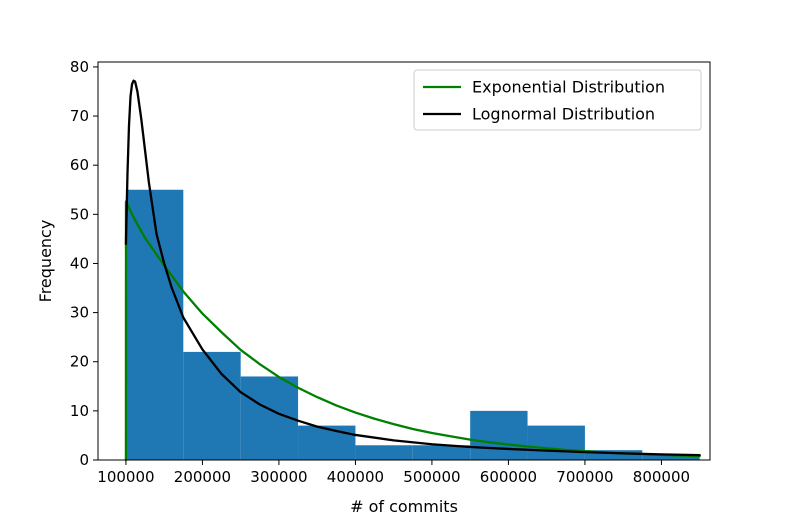  What do you see at coordinates (661, 477) in the screenshot?
I see `x-tick-label: 800000` at bounding box center [661, 477].